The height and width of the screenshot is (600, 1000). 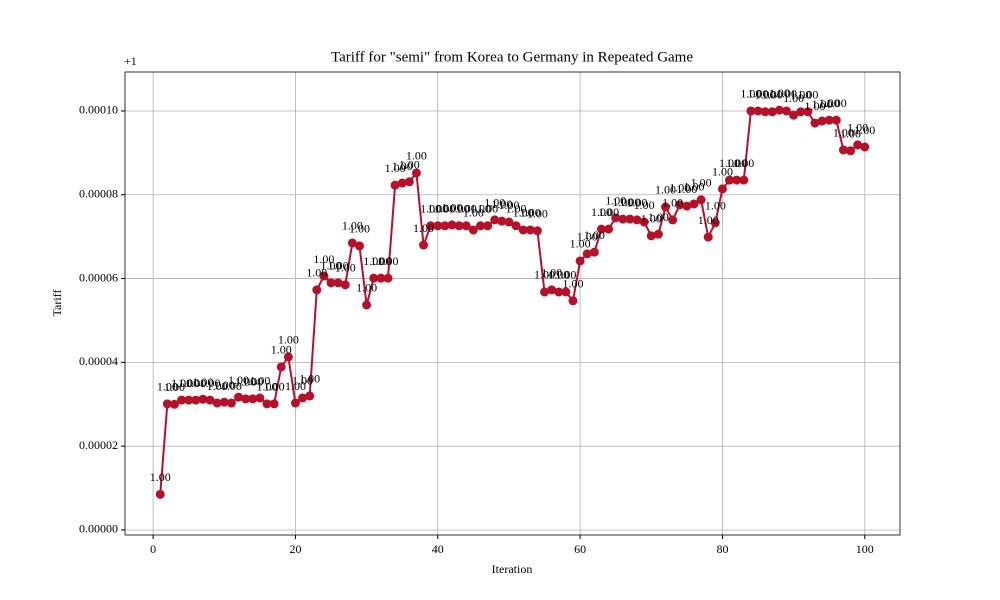 I want to click on x-tick-label: 40, so click(x=438, y=549).